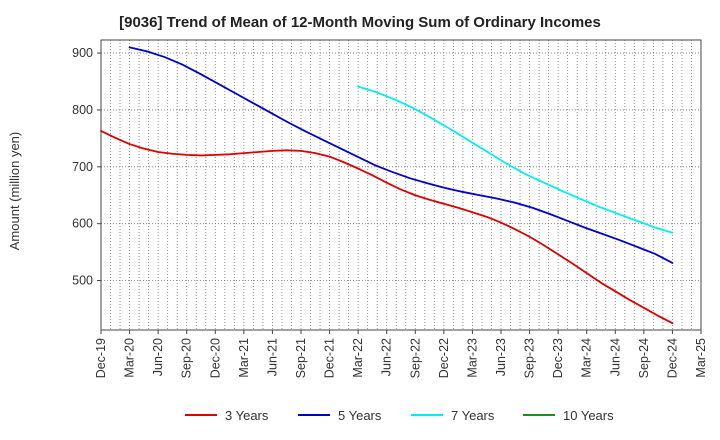 The height and width of the screenshot is (440, 720). What do you see at coordinates (444, 358) in the screenshot?
I see `x-tick-label: Dec-22` at bounding box center [444, 358].